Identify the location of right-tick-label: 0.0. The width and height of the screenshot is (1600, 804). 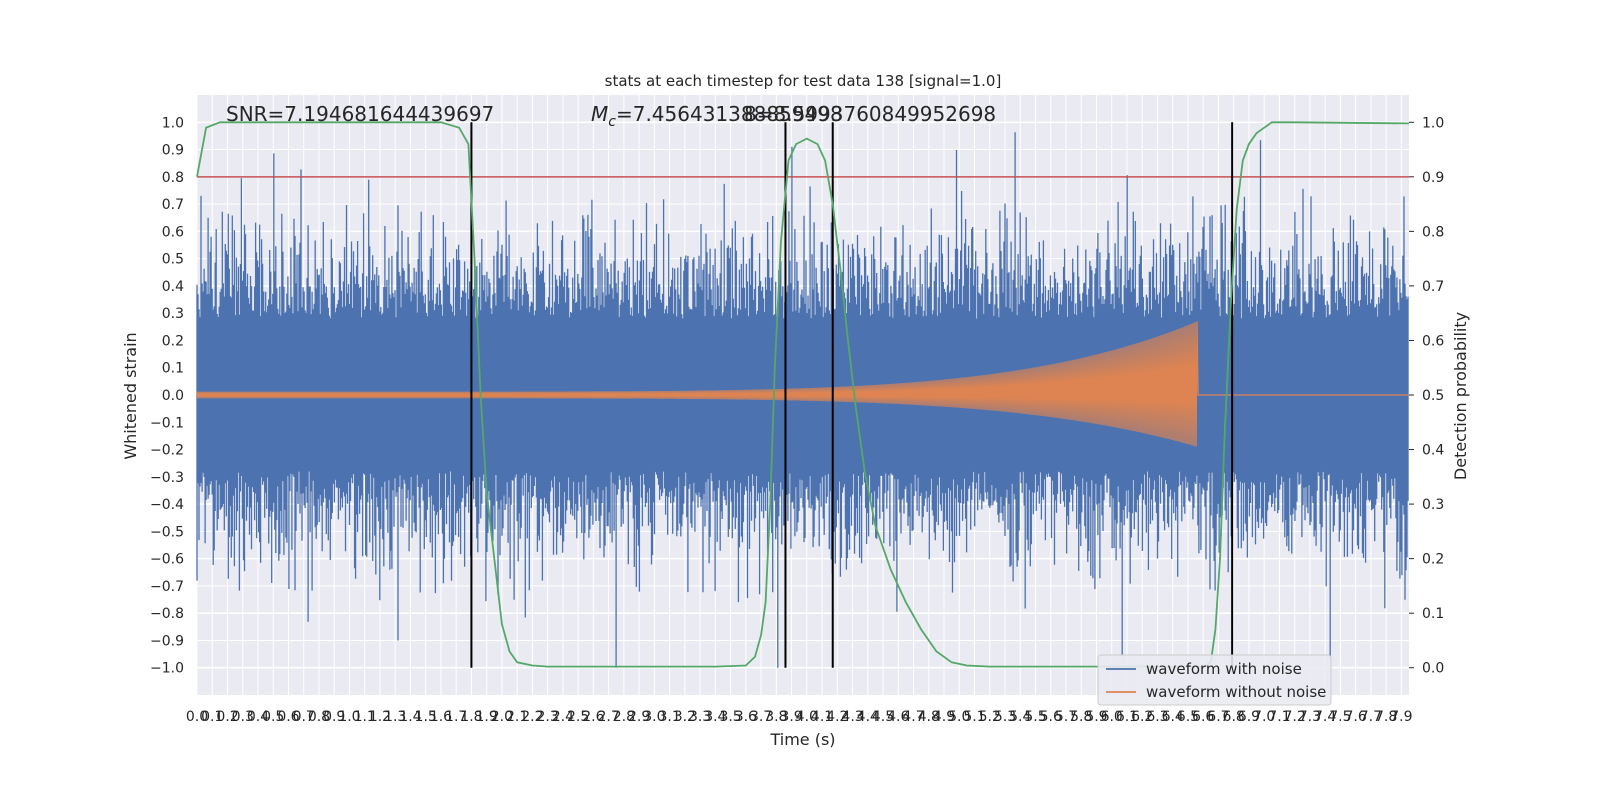
(1433, 669).